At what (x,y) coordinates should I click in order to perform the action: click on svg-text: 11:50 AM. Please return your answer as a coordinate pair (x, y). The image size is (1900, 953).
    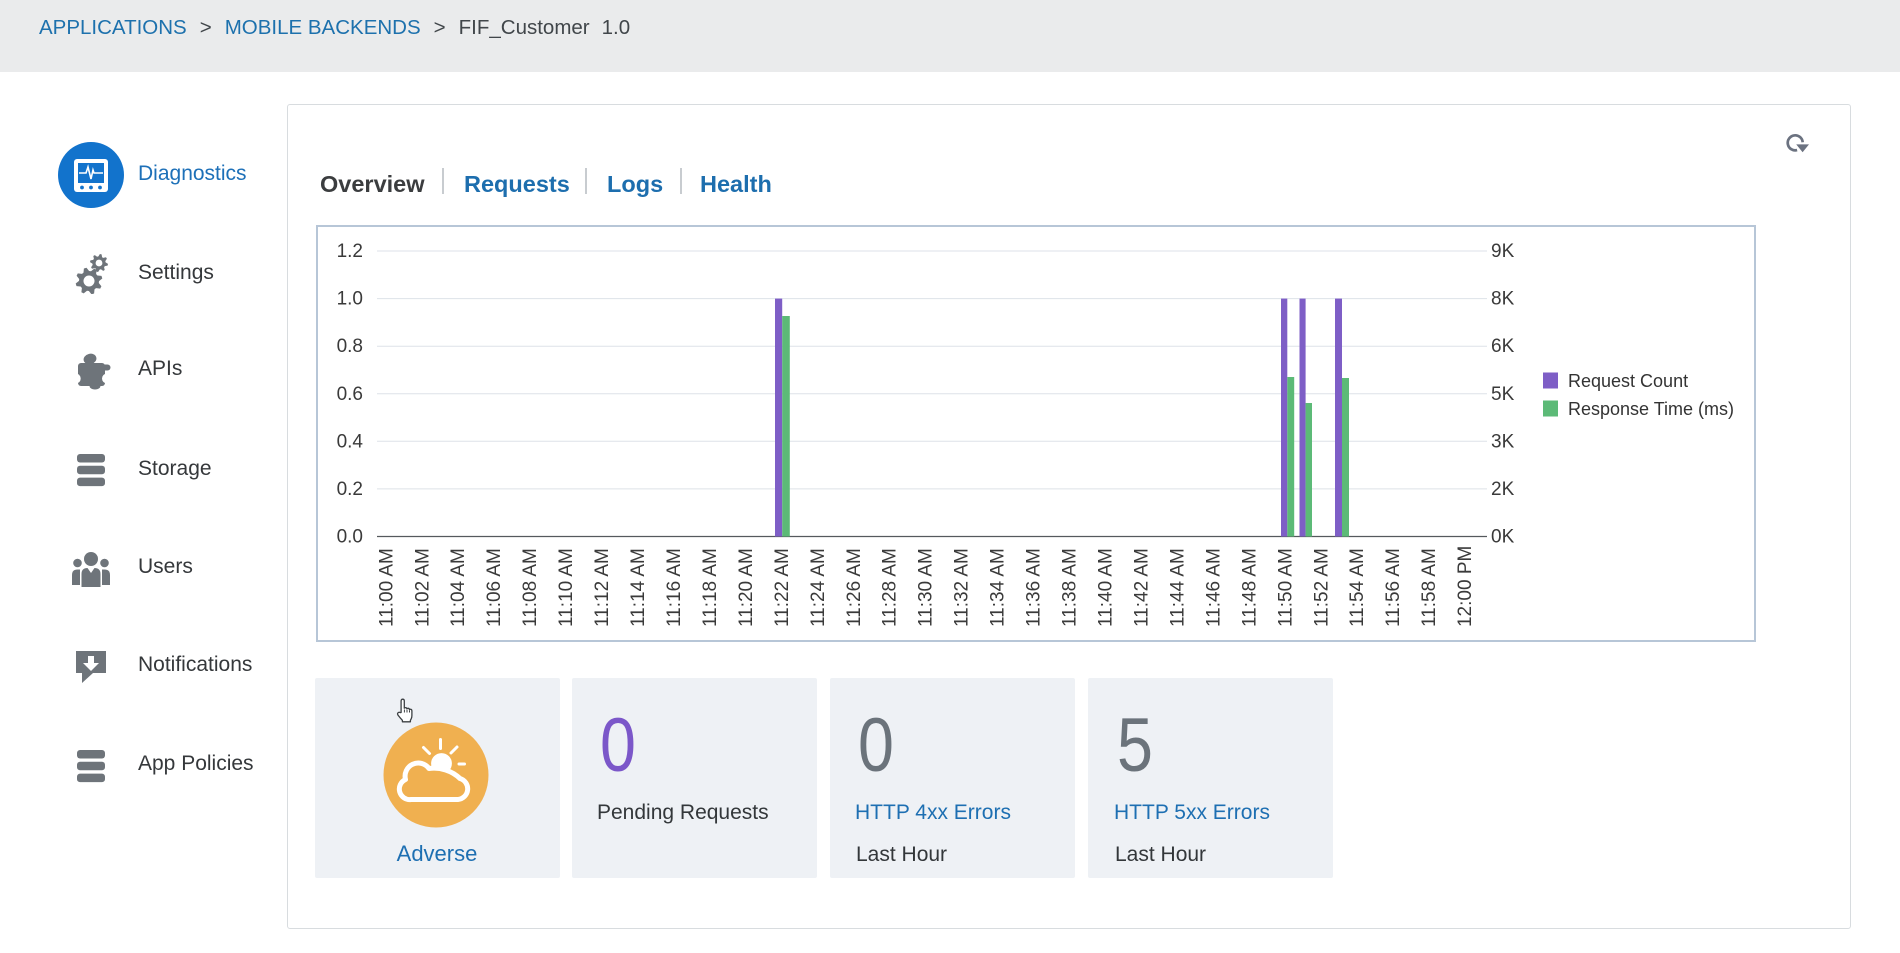
    Looking at the image, I should click on (1285, 587).